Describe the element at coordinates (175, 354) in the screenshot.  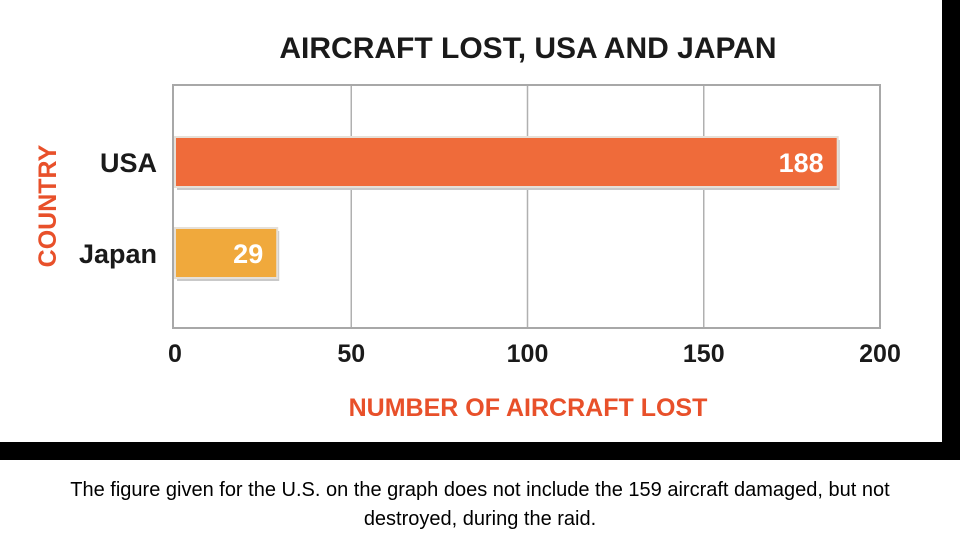
I see `x-tick-label: 0` at that location.